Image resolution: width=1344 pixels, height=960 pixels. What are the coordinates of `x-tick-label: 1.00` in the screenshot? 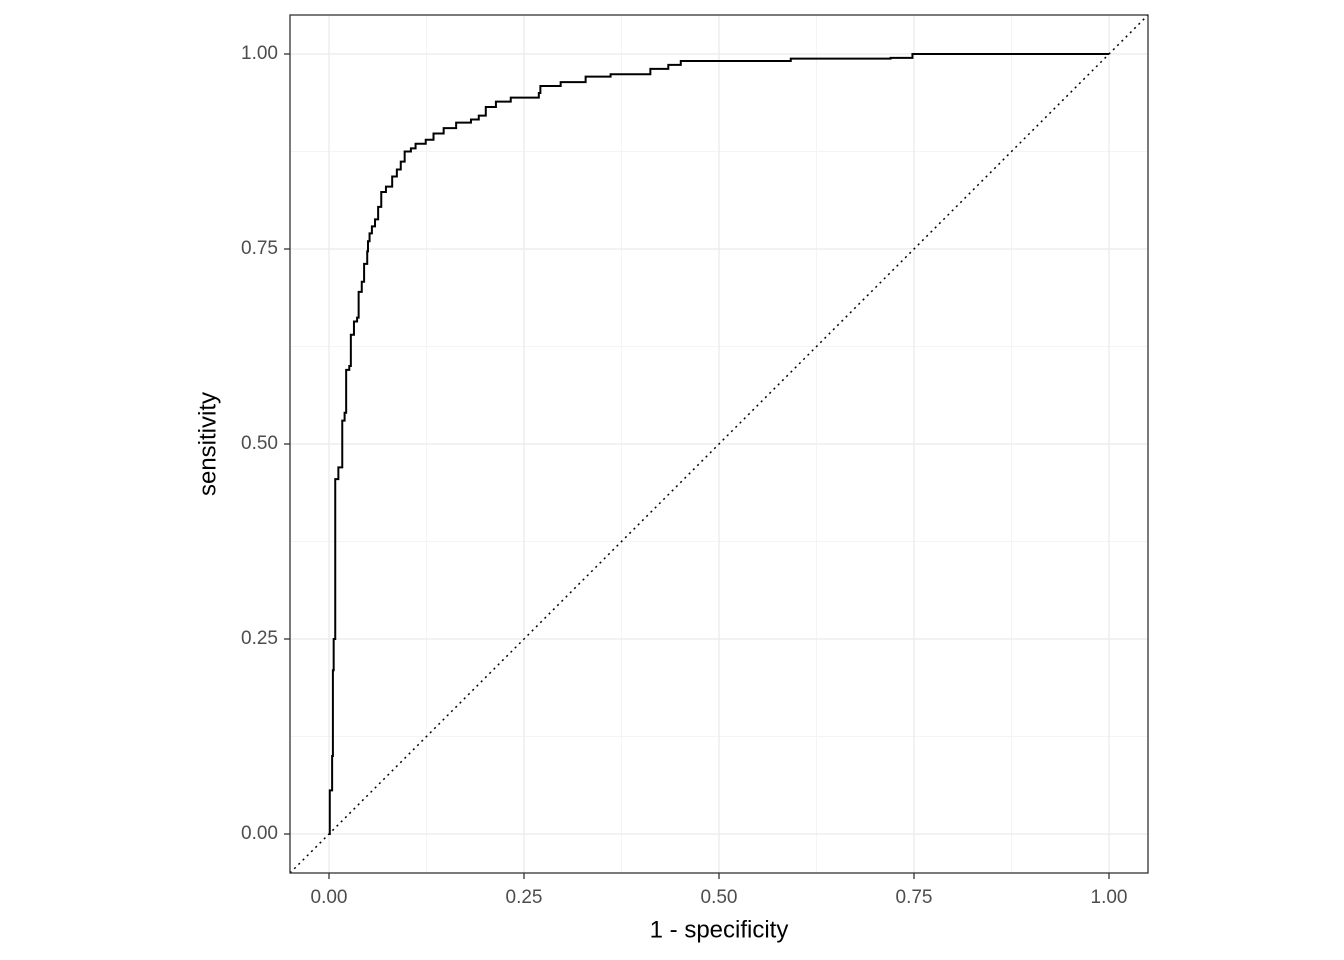 It's located at (1109, 897).